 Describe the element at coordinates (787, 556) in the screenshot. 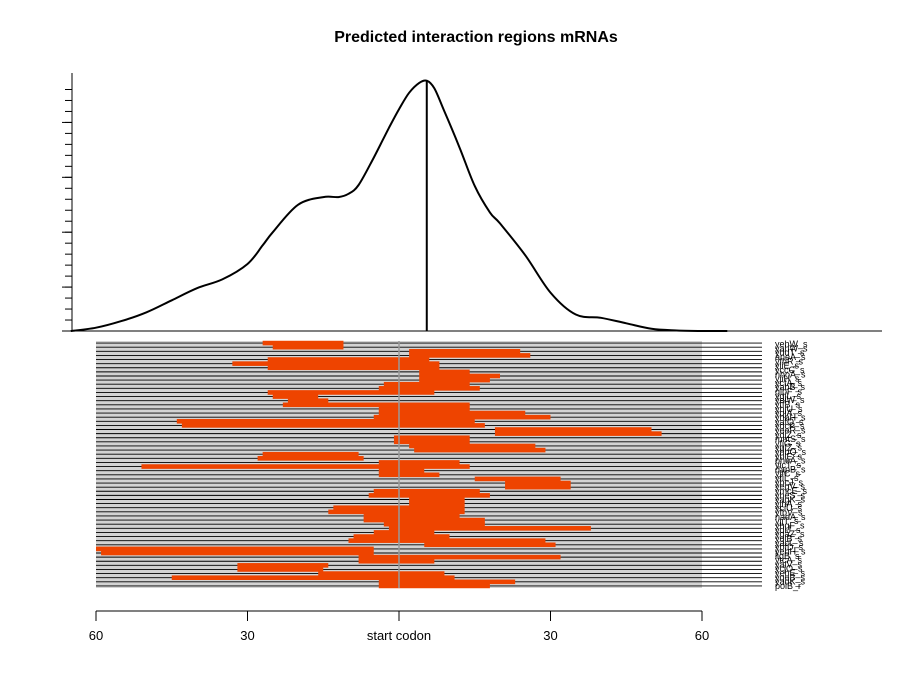

I see `gene-label: ligB_s` at that location.